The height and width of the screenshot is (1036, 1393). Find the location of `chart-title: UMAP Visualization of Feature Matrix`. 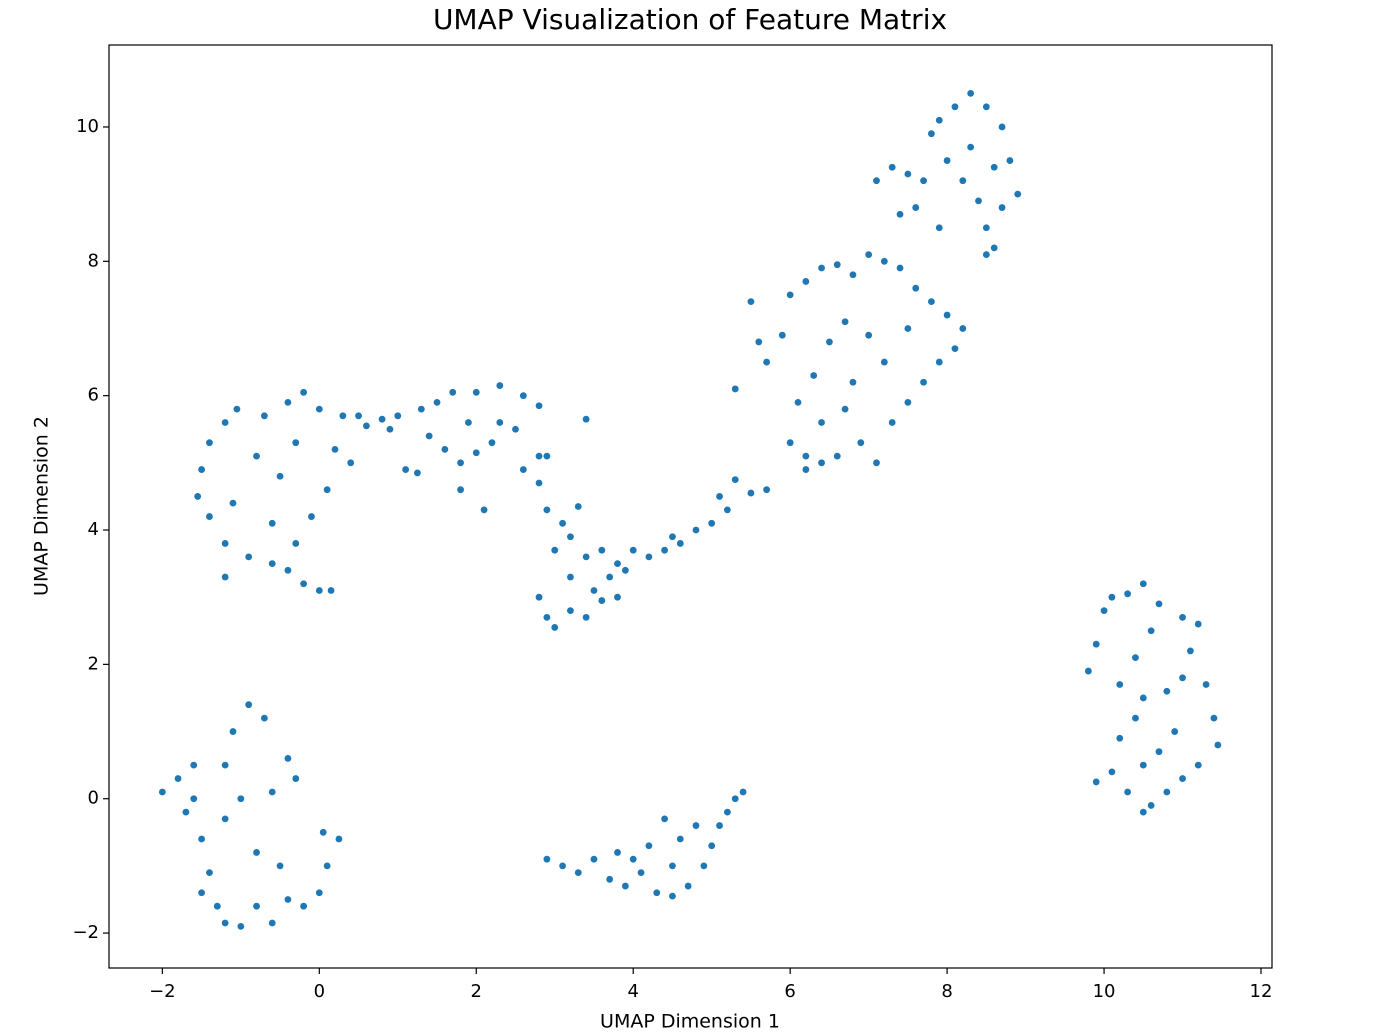

chart-title: UMAP Visualization of Feature Matrix is located at coordinates (690, 19).